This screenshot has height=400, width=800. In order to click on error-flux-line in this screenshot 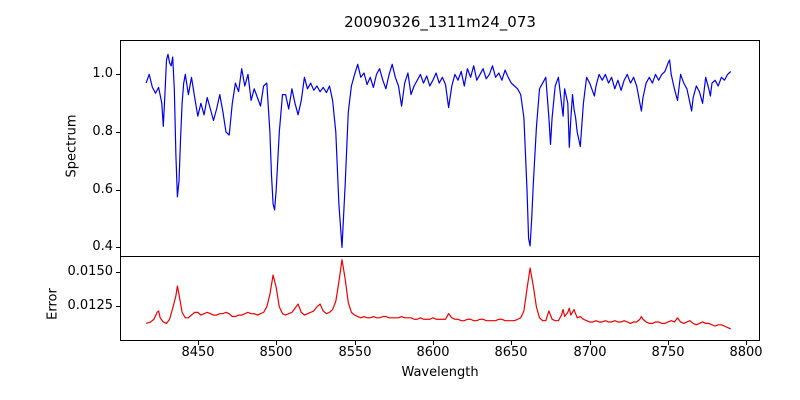, I will do `click(438, 294)`.